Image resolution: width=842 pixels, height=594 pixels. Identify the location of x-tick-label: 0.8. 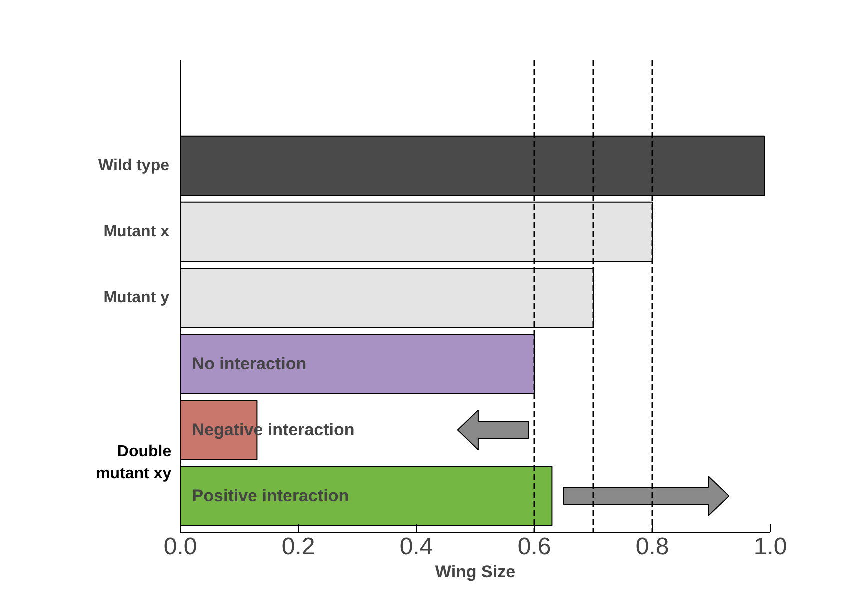
(653, 547).